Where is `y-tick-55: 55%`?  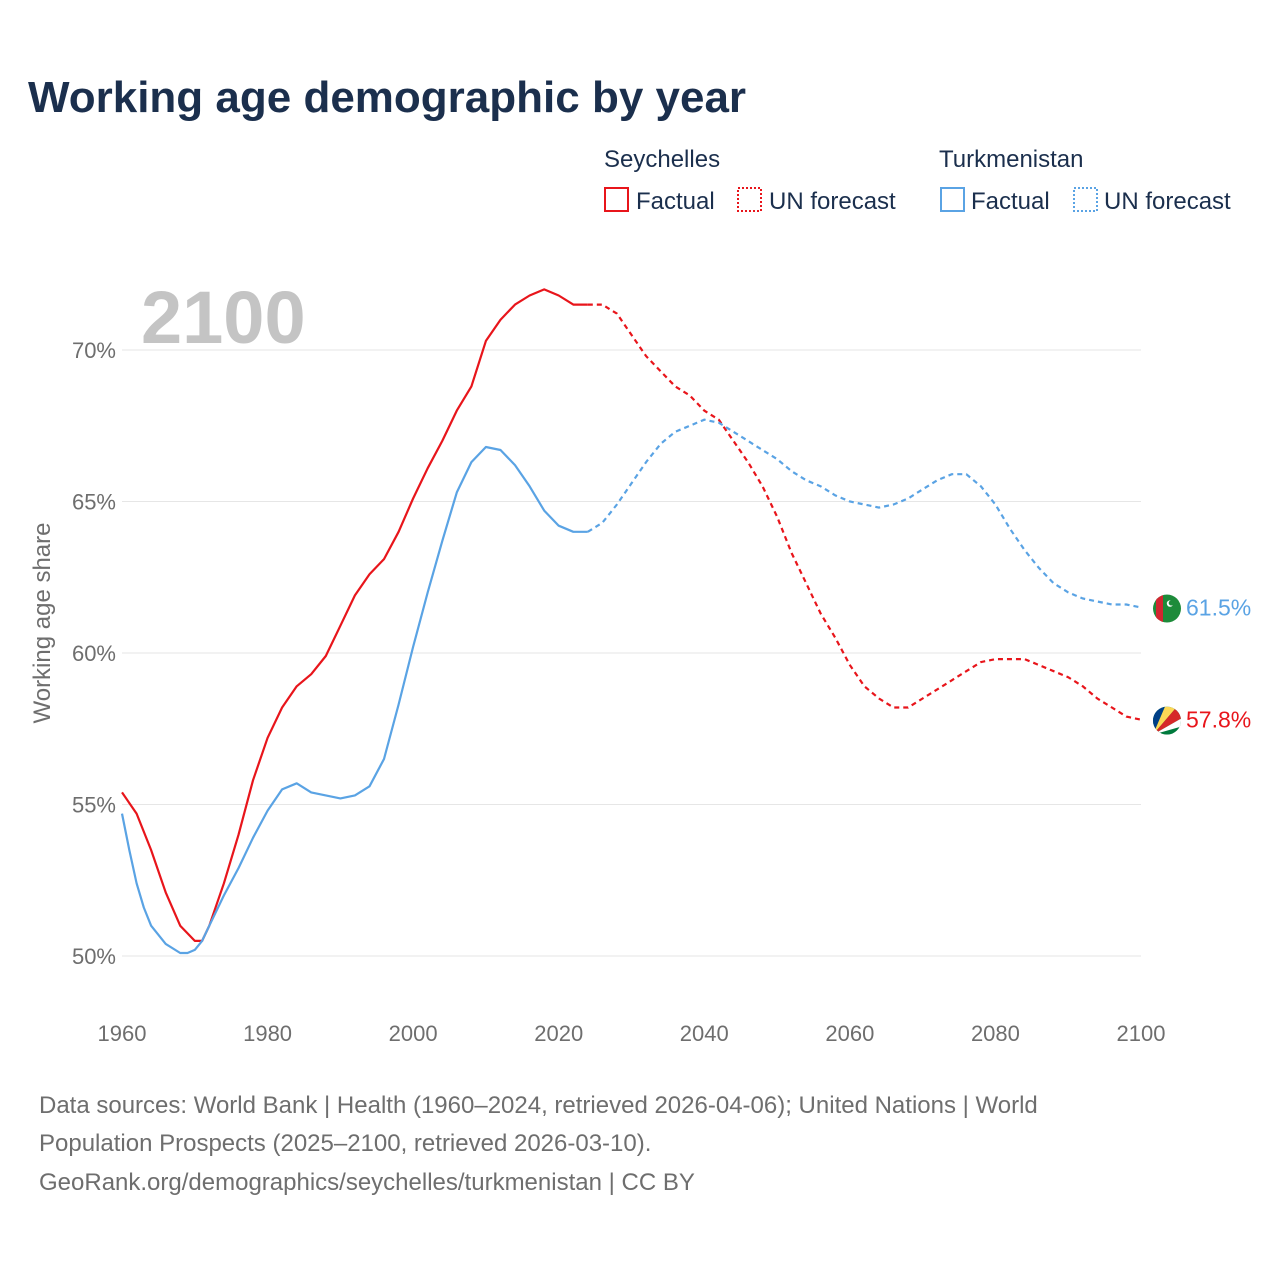
y-tick-55: 55% is located at coordinates (94, 805).